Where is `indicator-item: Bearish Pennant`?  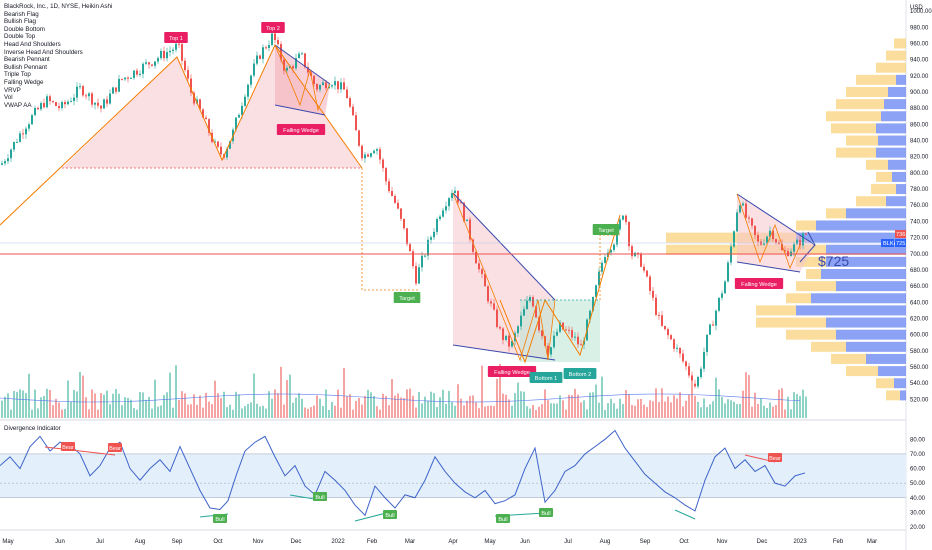 indicator-item: Bearish Pennant is located at coordinates (27, 60).